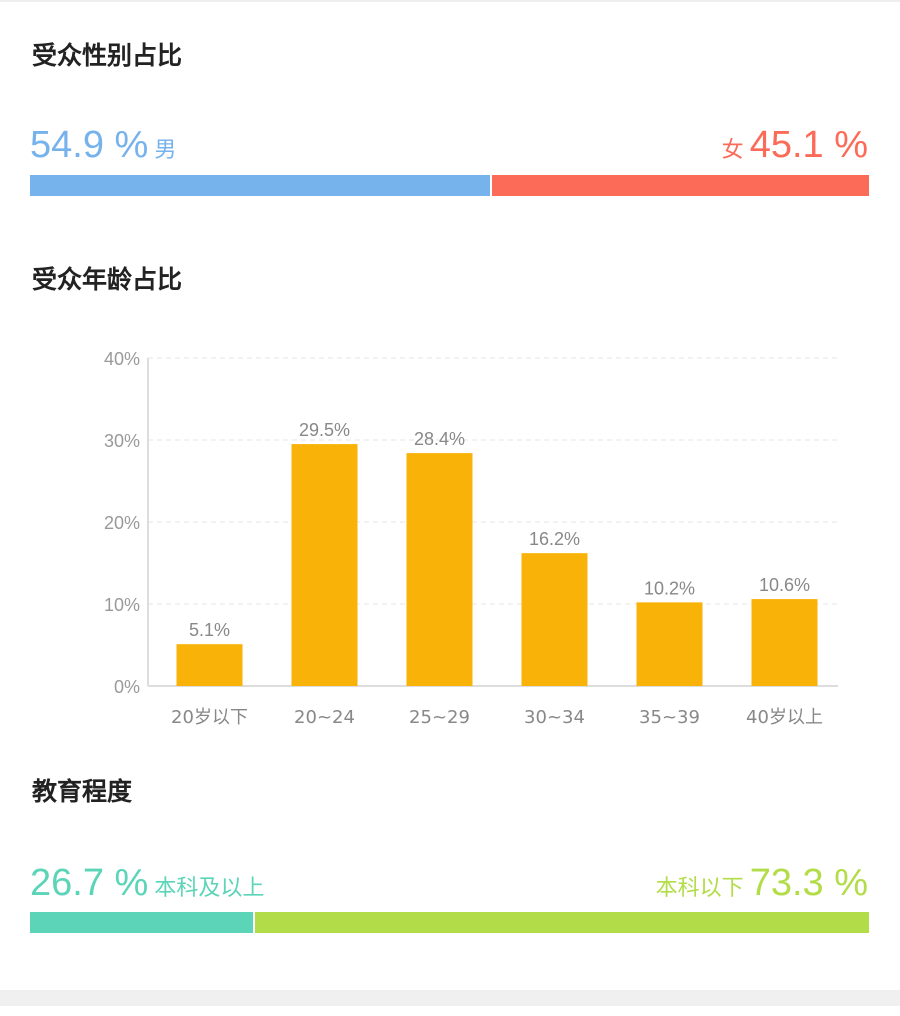 The image size is (900, 1016). Describe the element at coordinates (89, 145) in the screenshot. I see `male-value: 54.9 %` at that location.